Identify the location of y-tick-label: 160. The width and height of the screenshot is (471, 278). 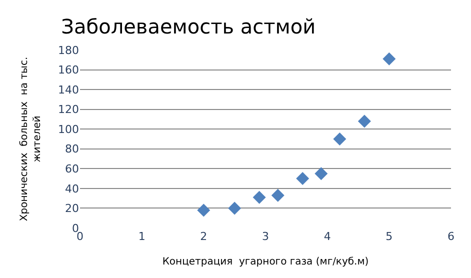
(68, 70).